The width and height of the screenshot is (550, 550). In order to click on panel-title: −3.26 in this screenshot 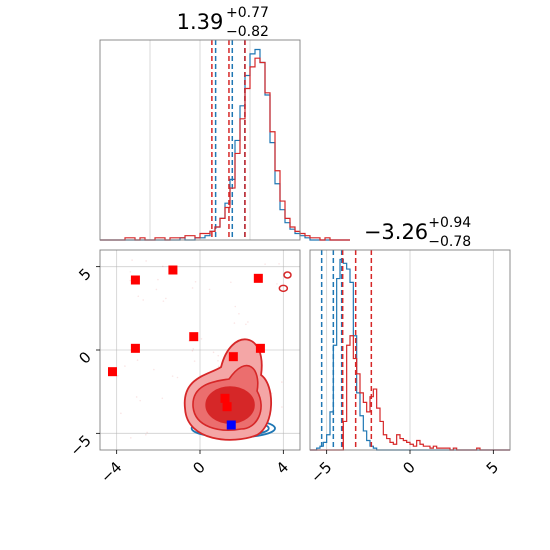, I will do `click(396, 232)`.